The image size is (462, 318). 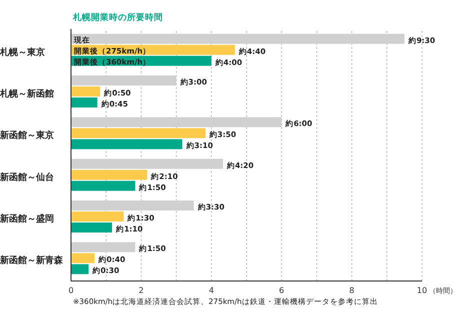 I want to click on y-tick-label: 新函館～新青森, so click(x=32, y=260).